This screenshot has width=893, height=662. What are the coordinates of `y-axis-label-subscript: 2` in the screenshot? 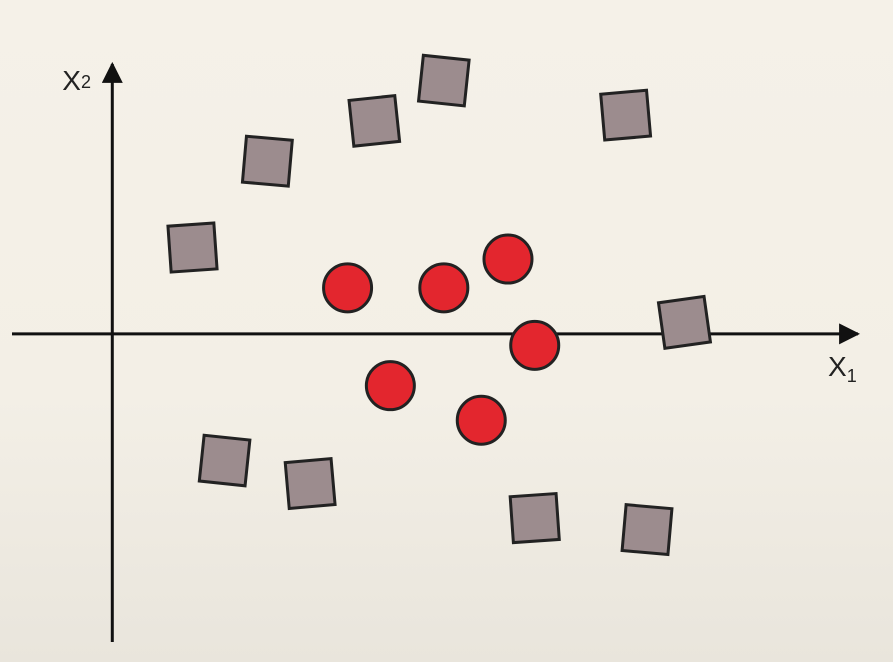 It's located at (86, 82).